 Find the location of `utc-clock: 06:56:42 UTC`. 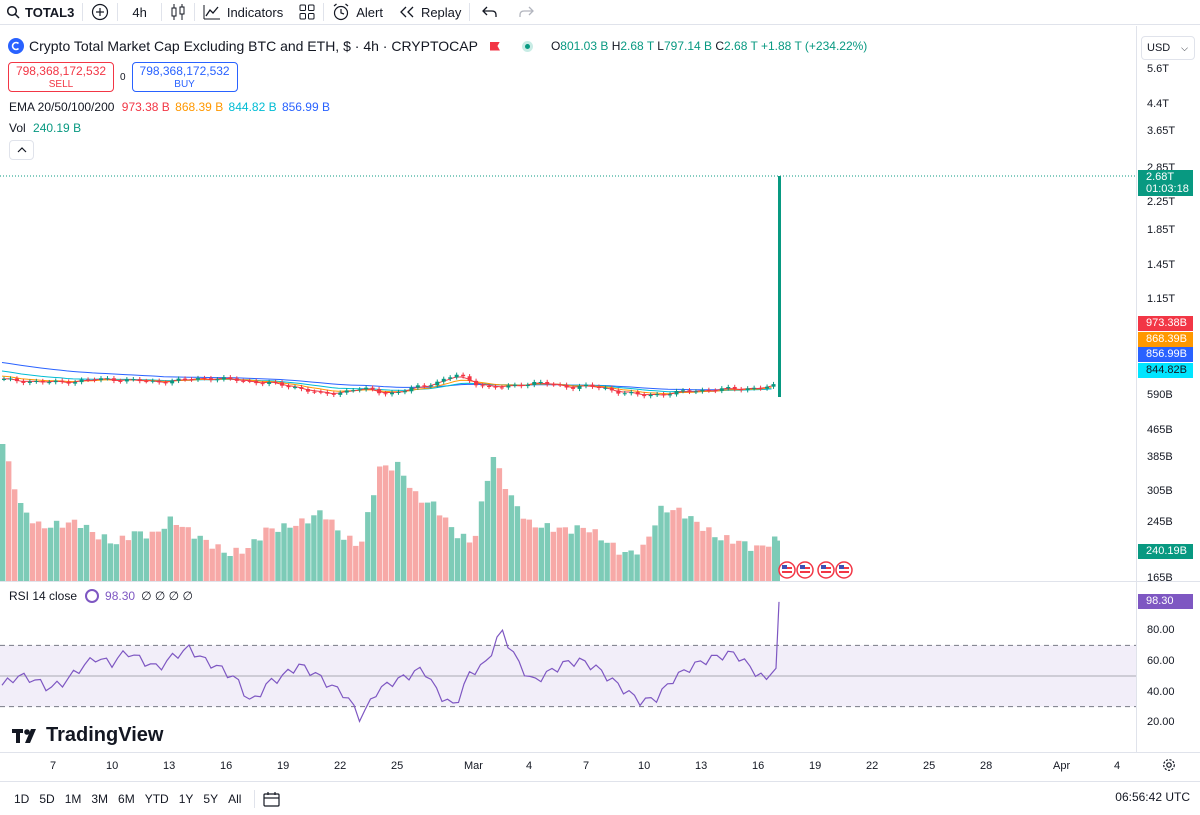

utc-clock: 06:56:42 UTC is located at coordinates (1152, 797).